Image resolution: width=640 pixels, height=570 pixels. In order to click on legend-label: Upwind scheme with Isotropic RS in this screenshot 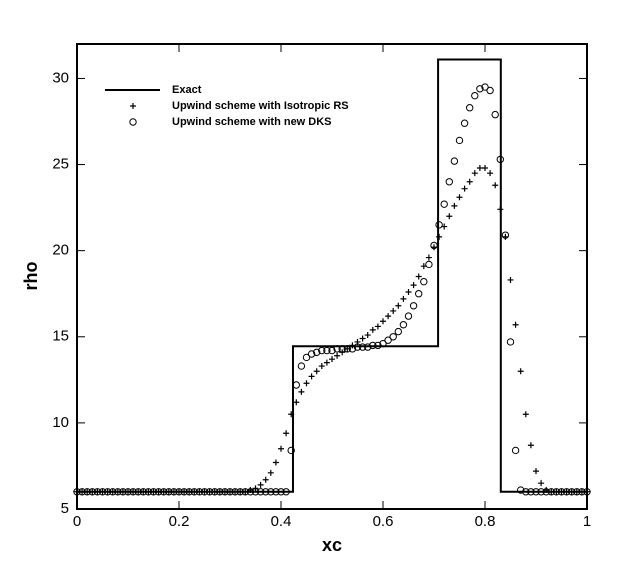, I will do `click(260, 106)`.